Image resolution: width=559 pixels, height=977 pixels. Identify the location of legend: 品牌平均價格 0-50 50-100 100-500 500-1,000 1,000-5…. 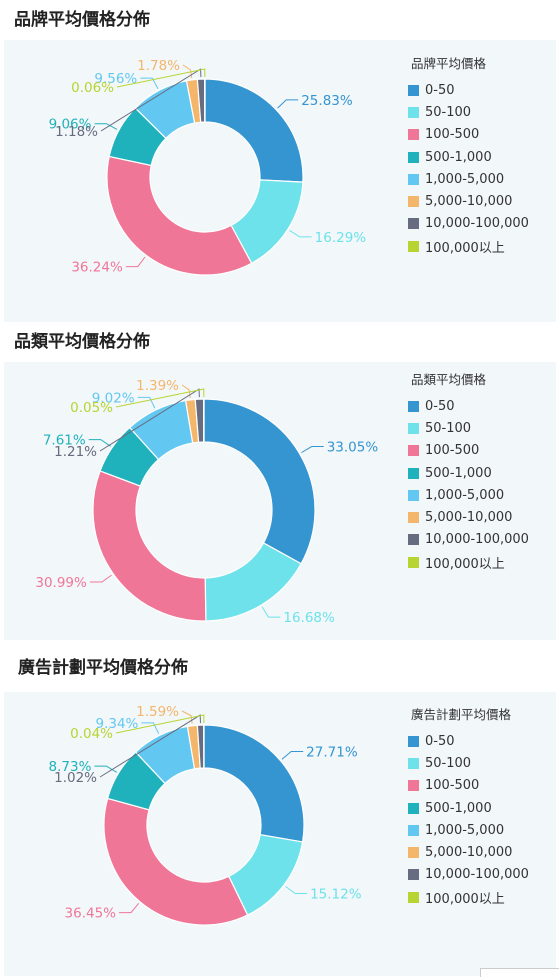
(468, 155).